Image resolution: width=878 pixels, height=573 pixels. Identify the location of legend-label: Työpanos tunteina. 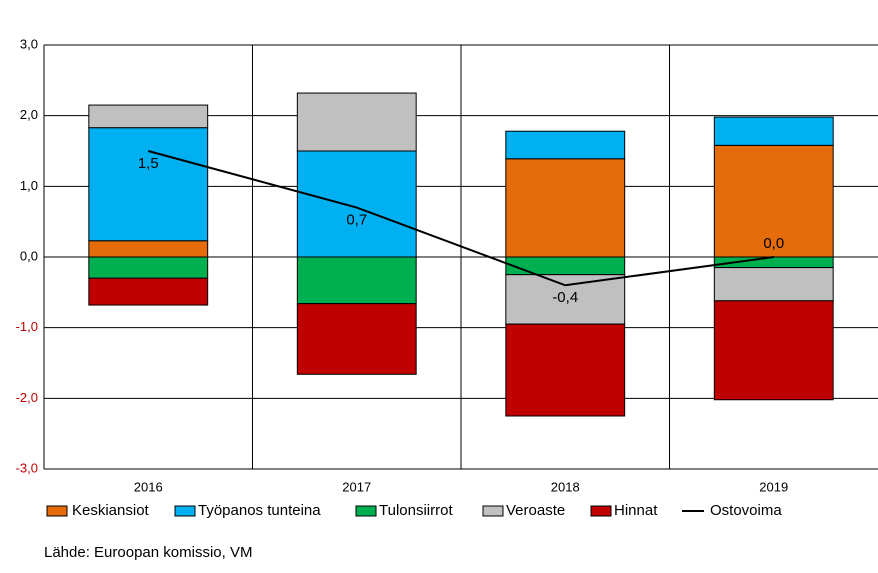
(259, 510).